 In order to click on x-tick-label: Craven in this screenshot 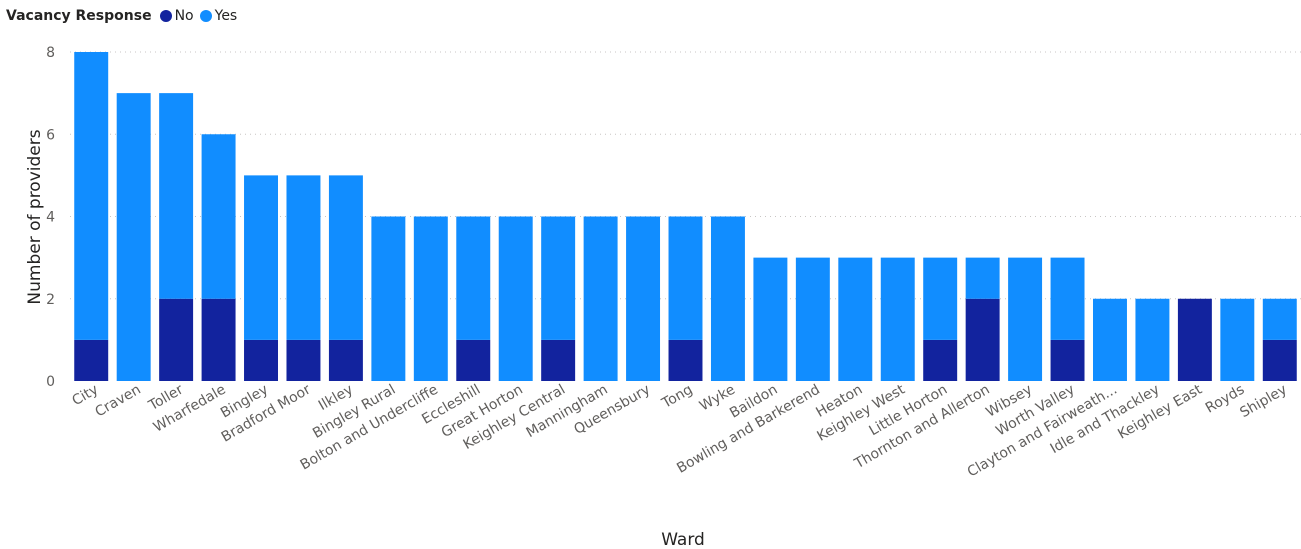, I will do `click(117, 401)`.